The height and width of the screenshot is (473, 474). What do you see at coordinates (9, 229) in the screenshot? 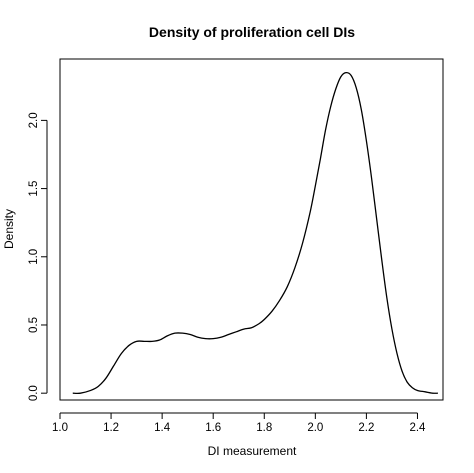
I see `y-axis-label: Density` at bounding box center [9, 229].